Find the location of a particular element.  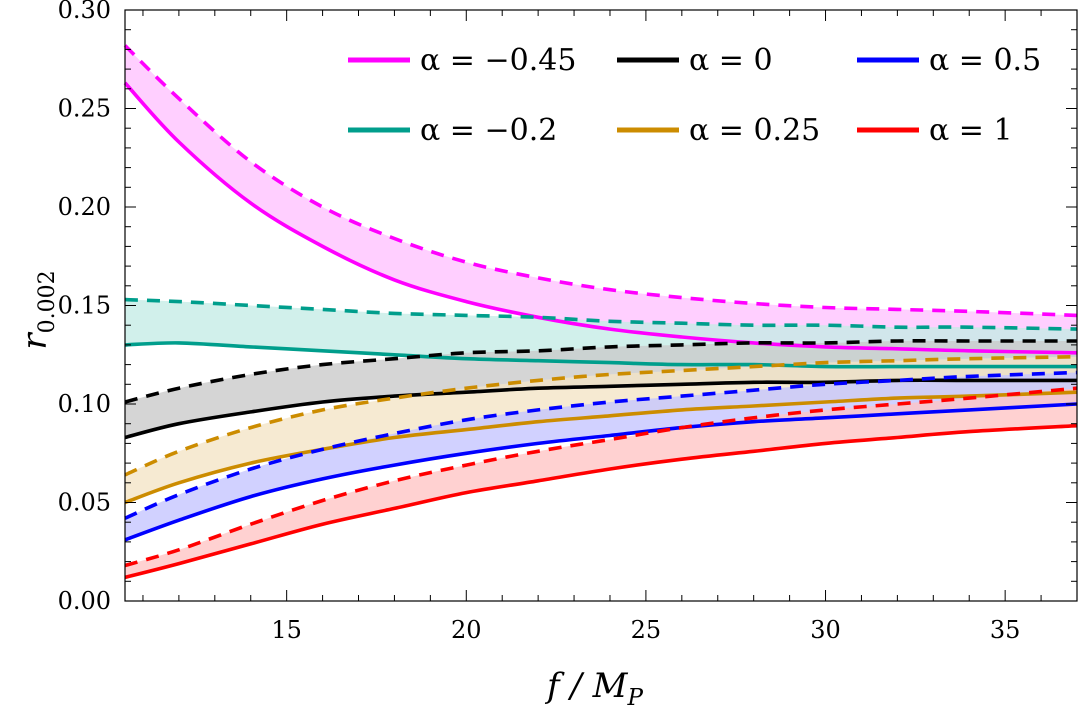

legend-label: α = 1 is located at coordinates (971, 130).